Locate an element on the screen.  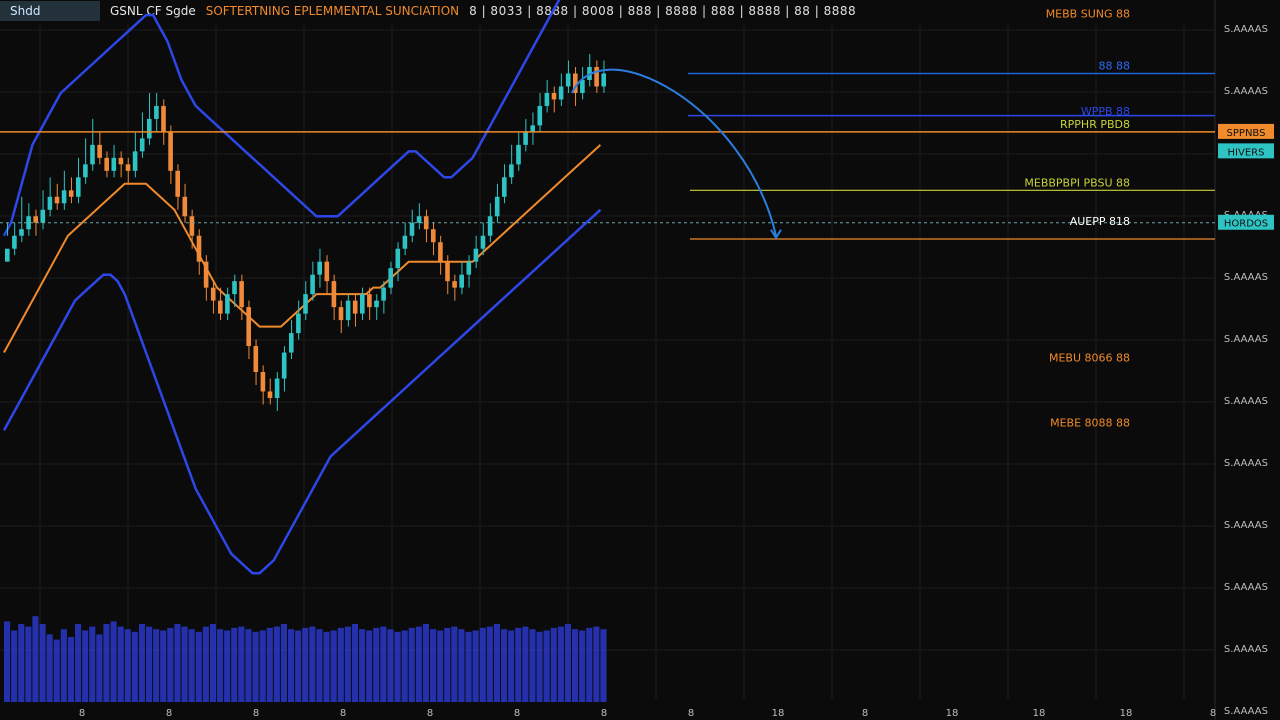
symbol-search-box: Shdd is located at coordinates (50, 11).